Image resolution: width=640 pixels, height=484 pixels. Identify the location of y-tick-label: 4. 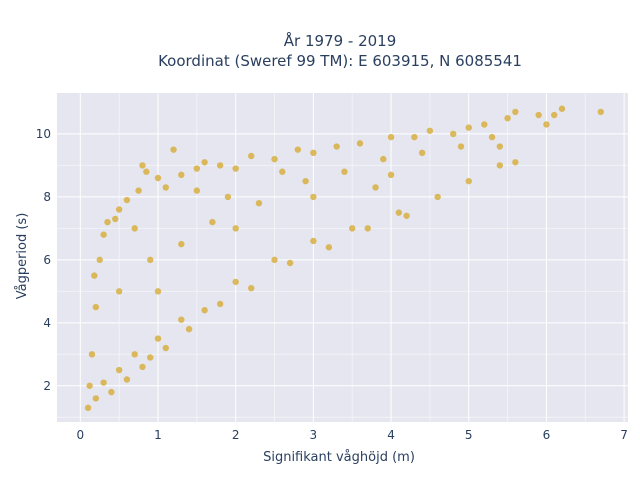
(47, 323).